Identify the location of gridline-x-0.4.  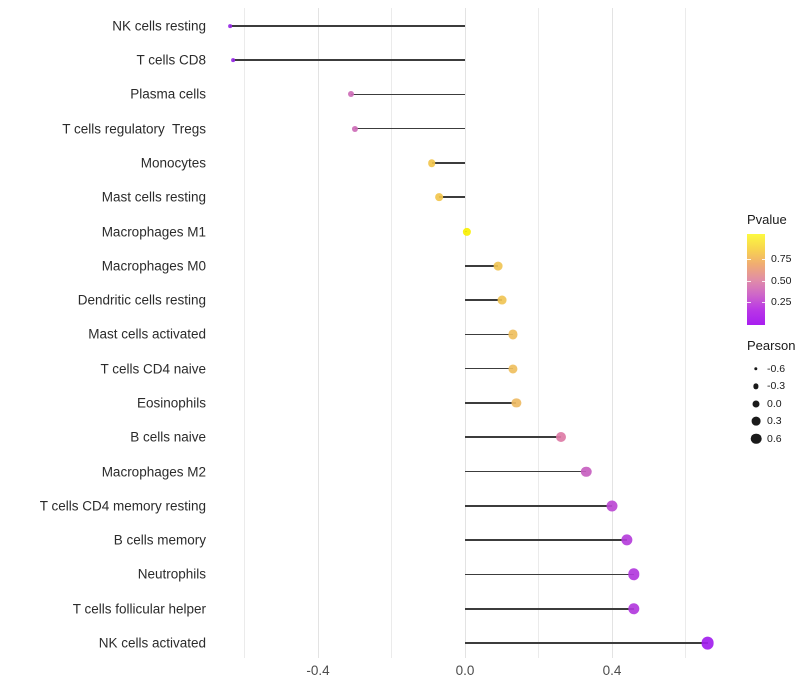
(612, 333).